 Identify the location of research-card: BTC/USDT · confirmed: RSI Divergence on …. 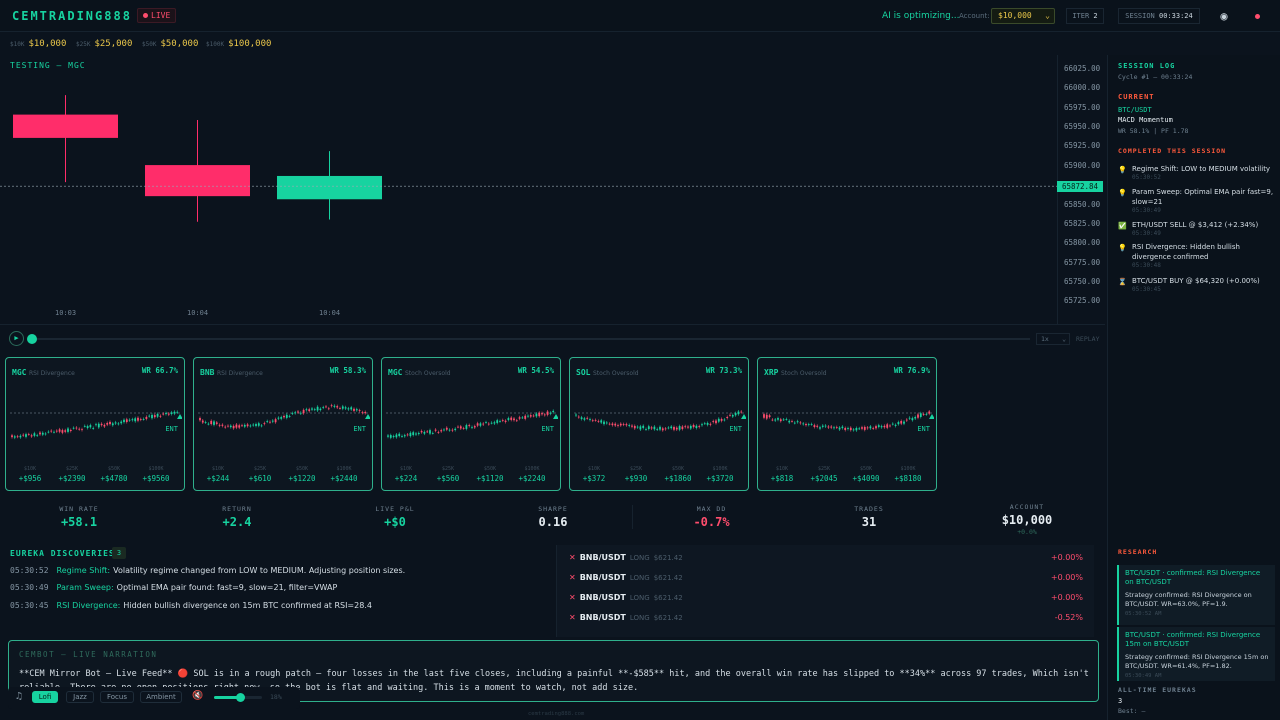
(1196, 595).